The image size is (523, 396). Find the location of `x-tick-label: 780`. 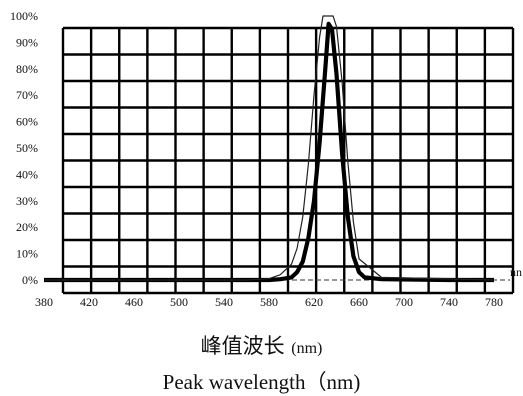

x-tick-label: 780 is located at coordinates (494, 302).